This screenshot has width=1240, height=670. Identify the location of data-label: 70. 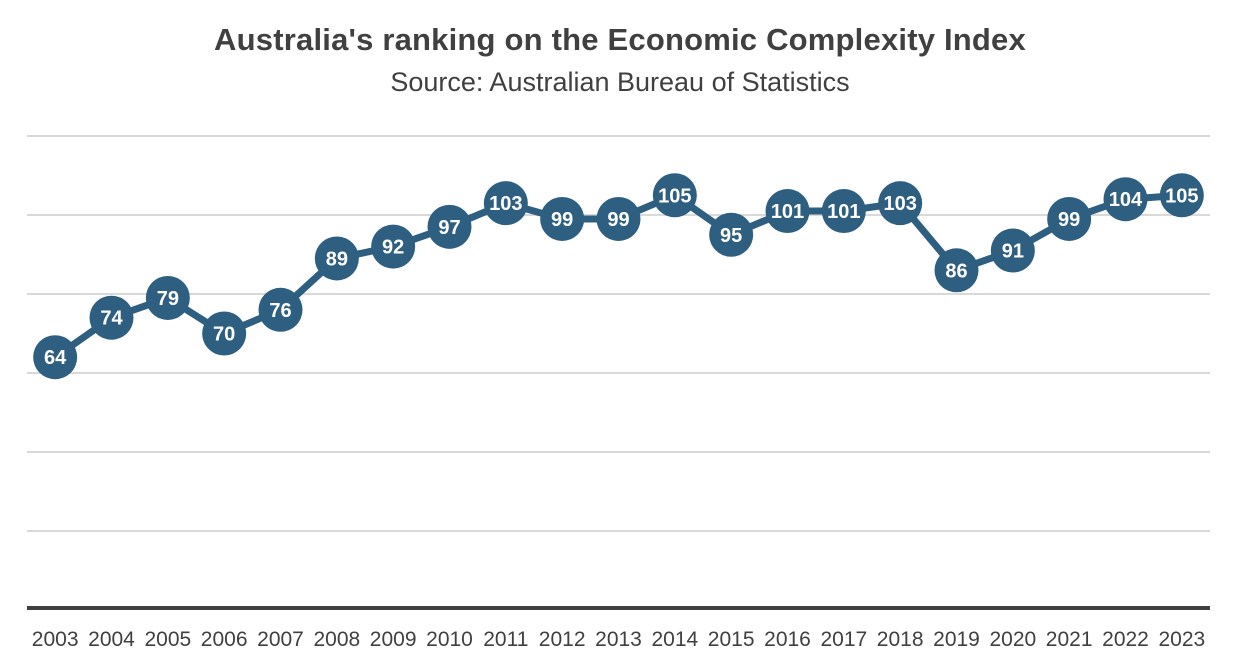
(224, 335).